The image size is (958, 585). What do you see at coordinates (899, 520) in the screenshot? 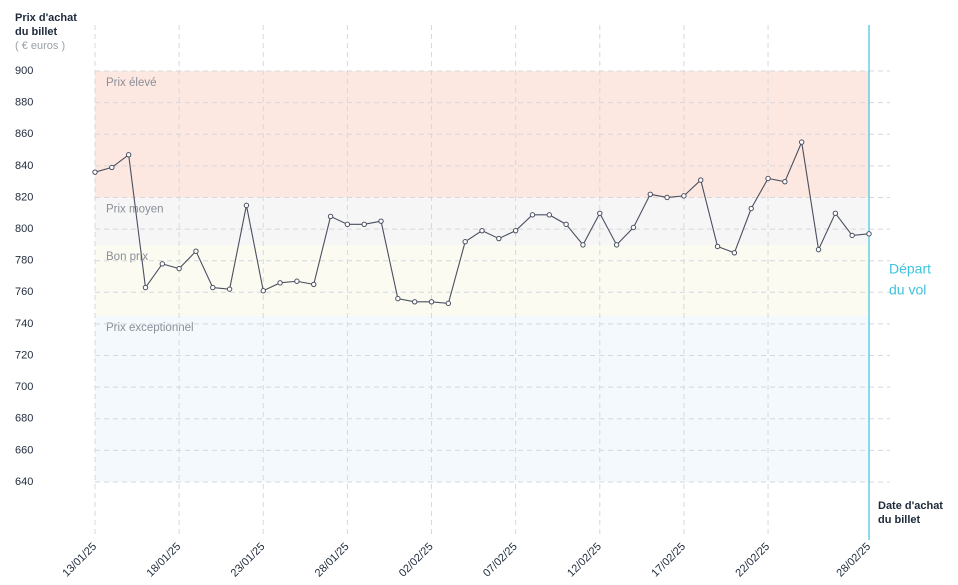
I see `x-axis-title: du billet` at bounding box center [899, 520].